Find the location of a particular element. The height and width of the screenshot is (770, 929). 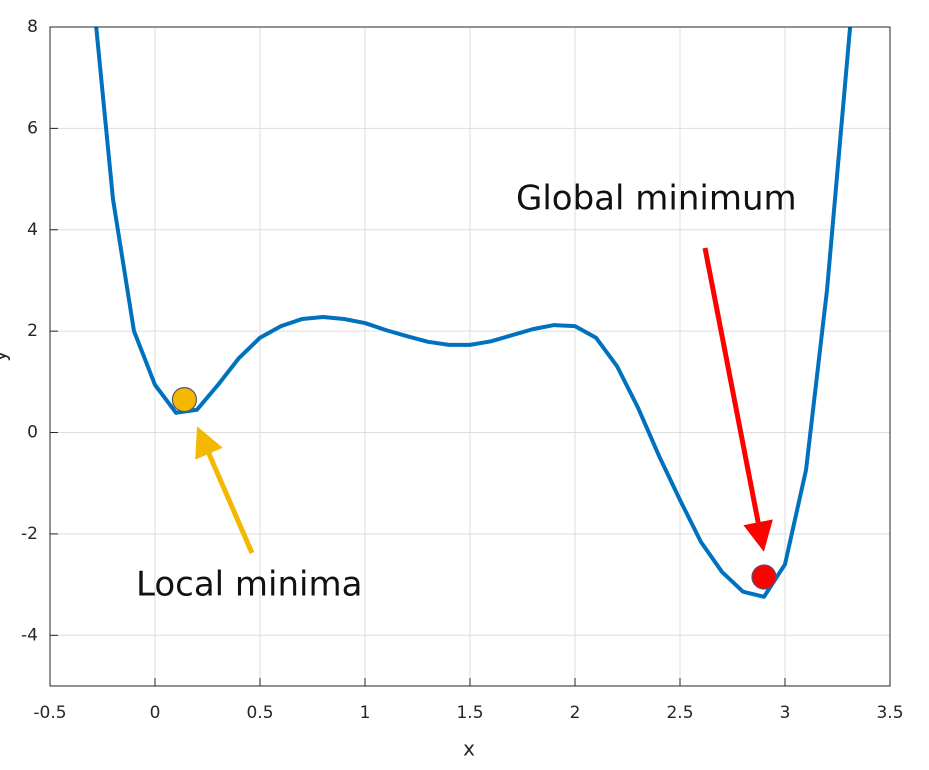

y-tick-label: 4 is located at coordinates (32, 230).